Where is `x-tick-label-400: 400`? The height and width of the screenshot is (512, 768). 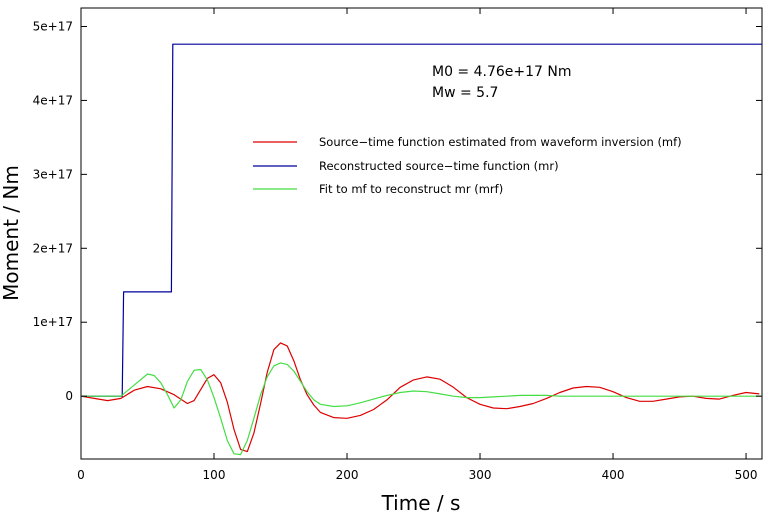
x-tick-label-400: 400 is located at coordinates (613, 475).